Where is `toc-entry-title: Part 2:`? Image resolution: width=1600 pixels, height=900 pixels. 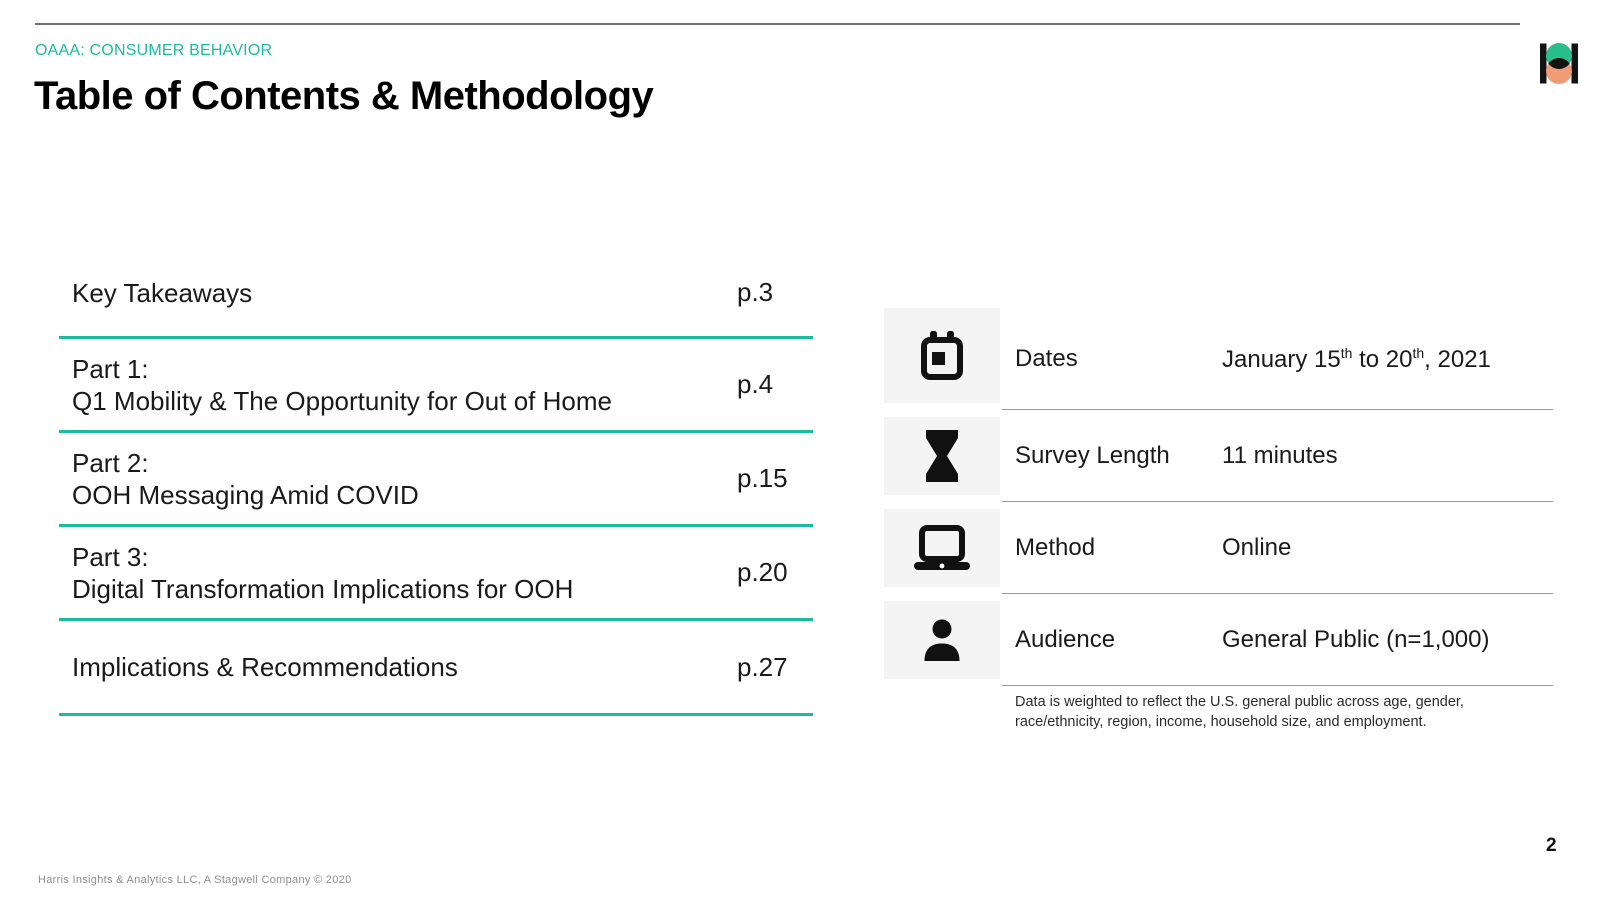 toc-entry-title: Part 2: is located at coordinates (110, 462).